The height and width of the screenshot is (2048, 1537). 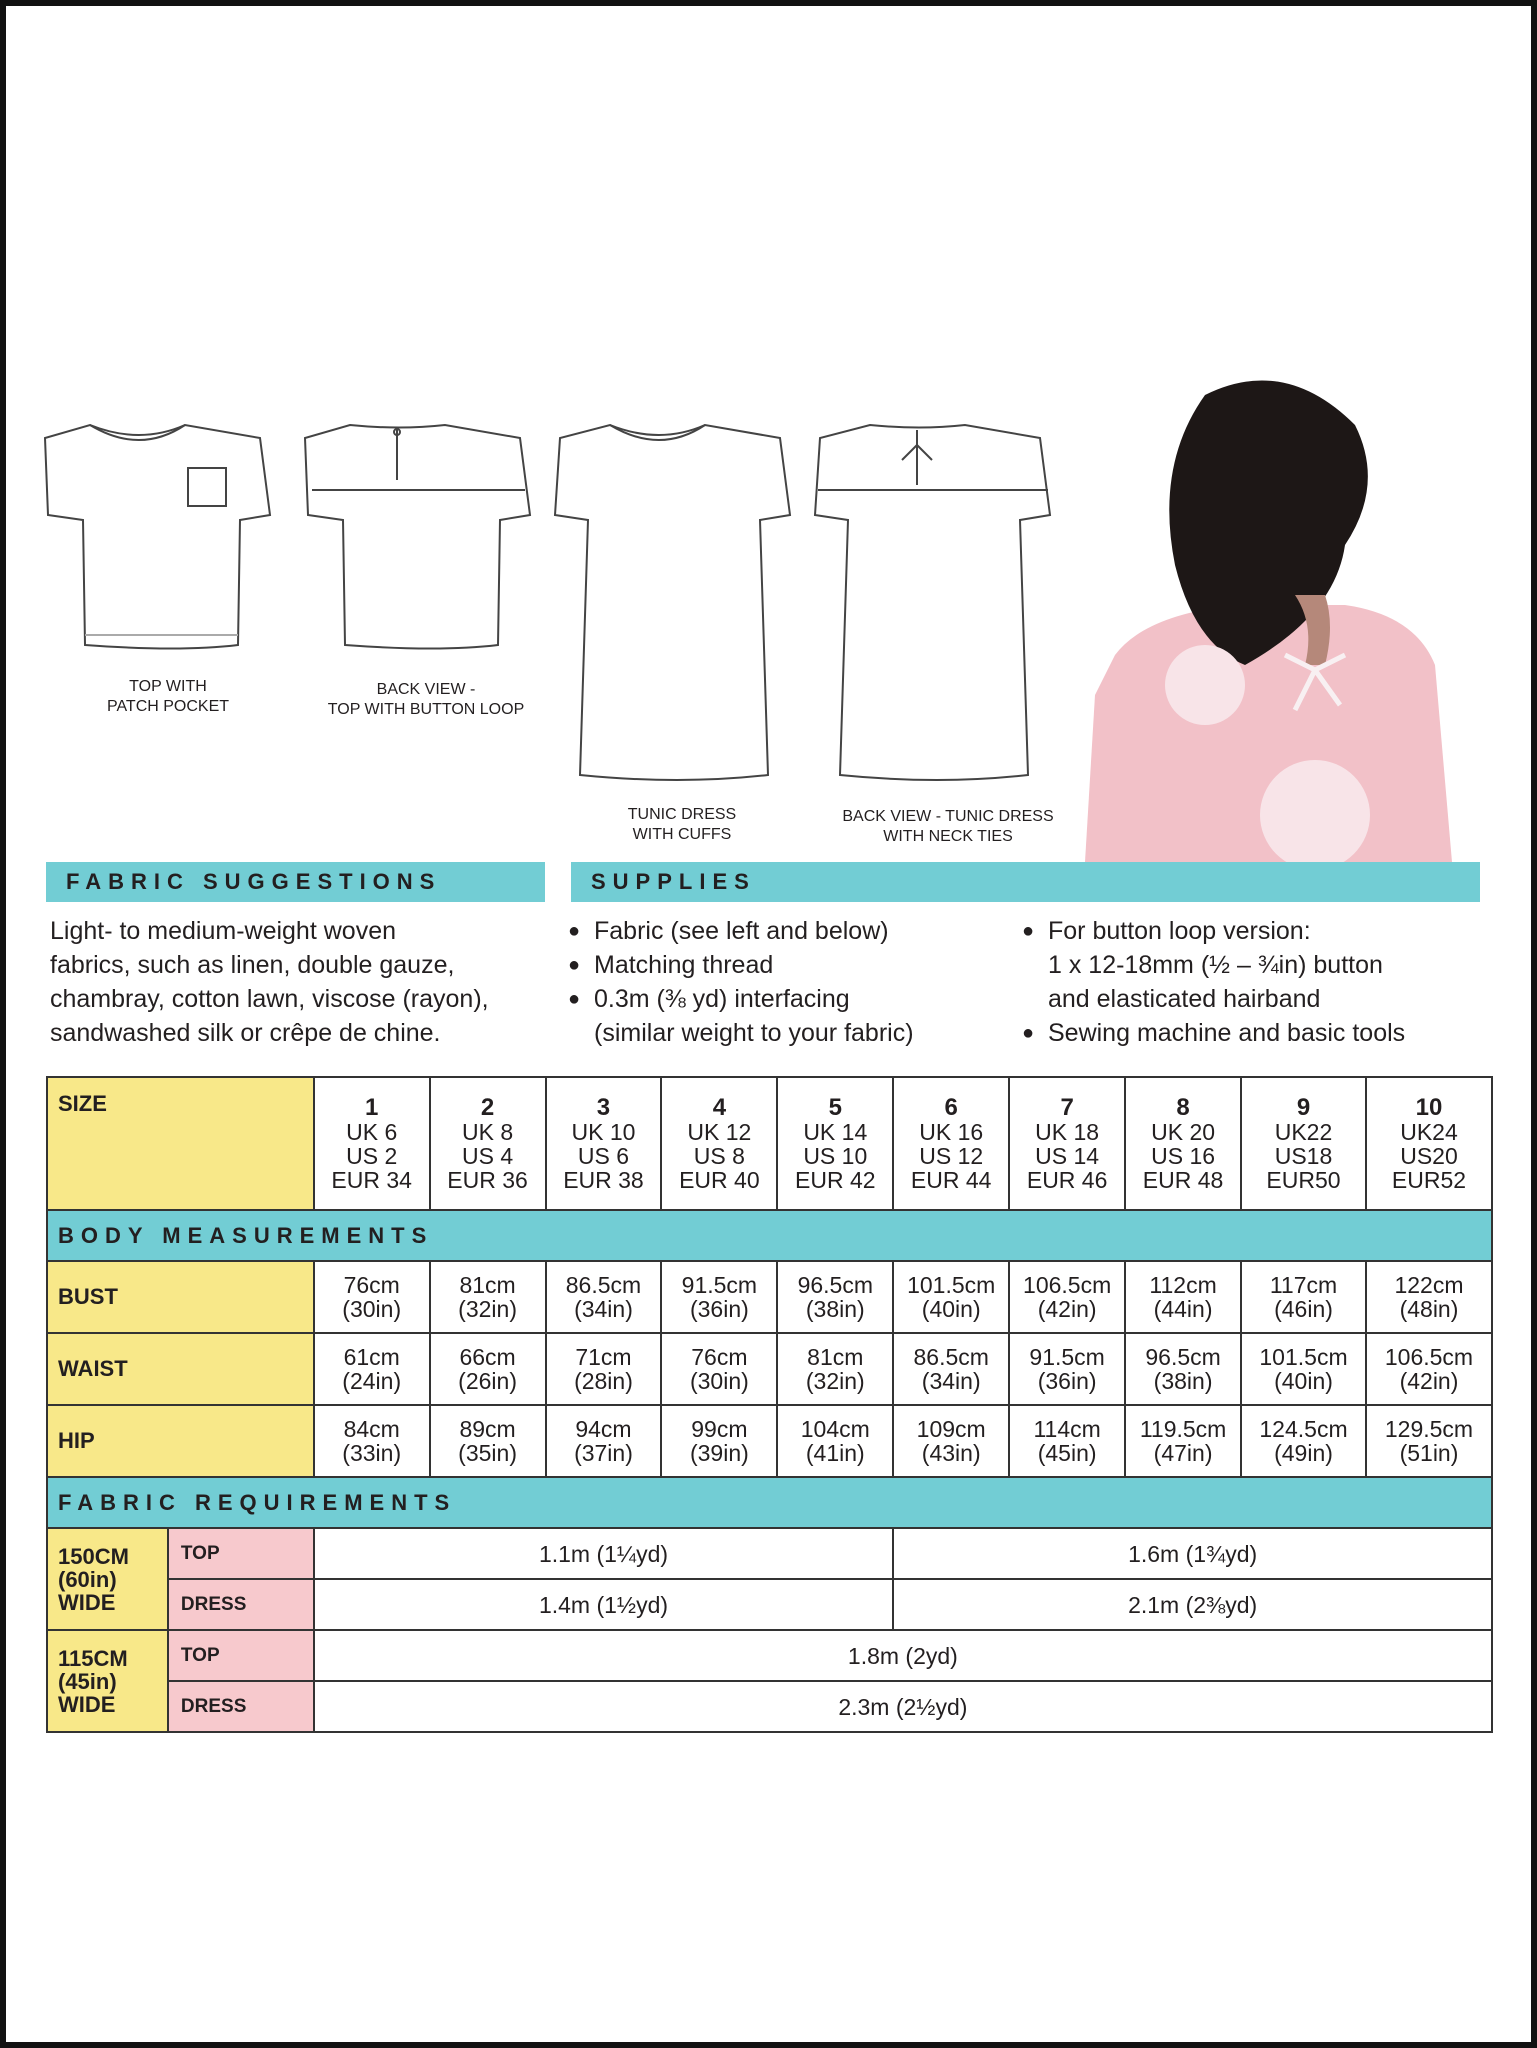 What do you see at coordinates (769, 1502) in the screenshot?
I see `fabric-requirements-header-row: FABRIC REQUIREMENTS` at bounding box center [769, 1502].